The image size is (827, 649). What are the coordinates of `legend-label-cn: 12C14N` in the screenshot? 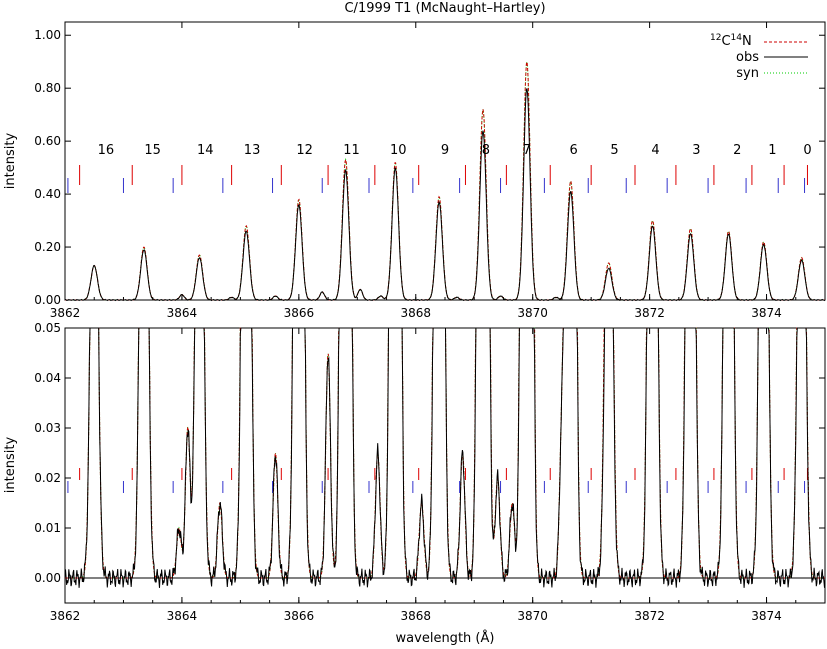 It's located at (731, 41).